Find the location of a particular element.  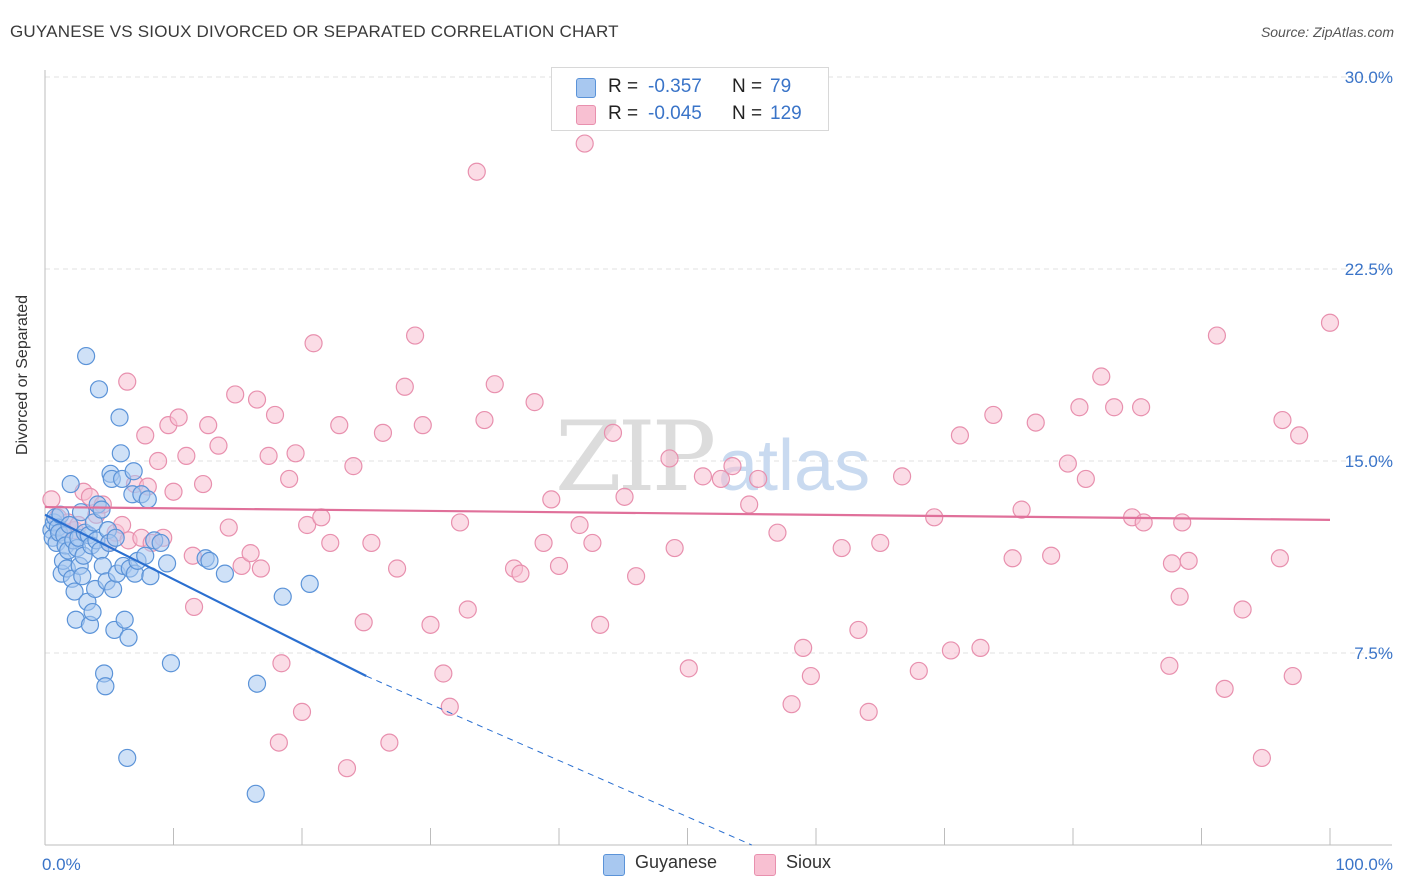

y-tick-label: 22.5% is located at coordinates (1369, 269).